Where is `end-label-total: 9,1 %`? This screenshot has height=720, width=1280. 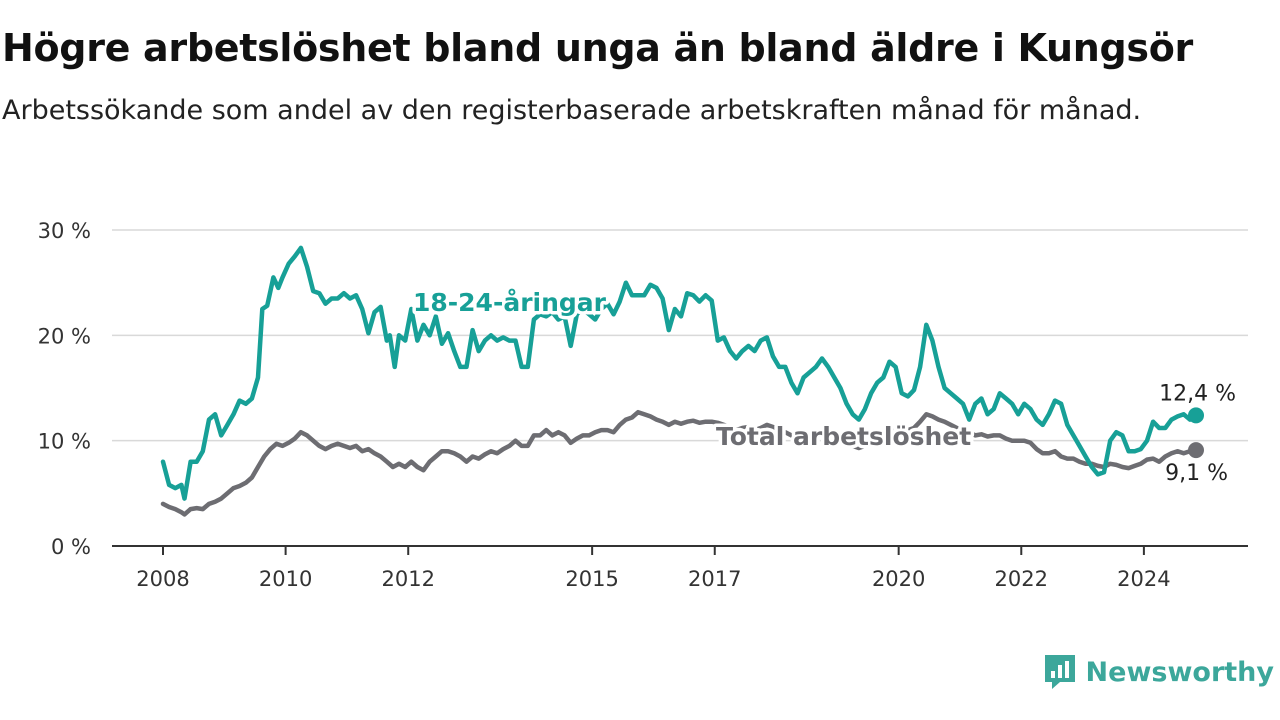
end-label-total: 9,1 % is located at coordinates (1196, 473).